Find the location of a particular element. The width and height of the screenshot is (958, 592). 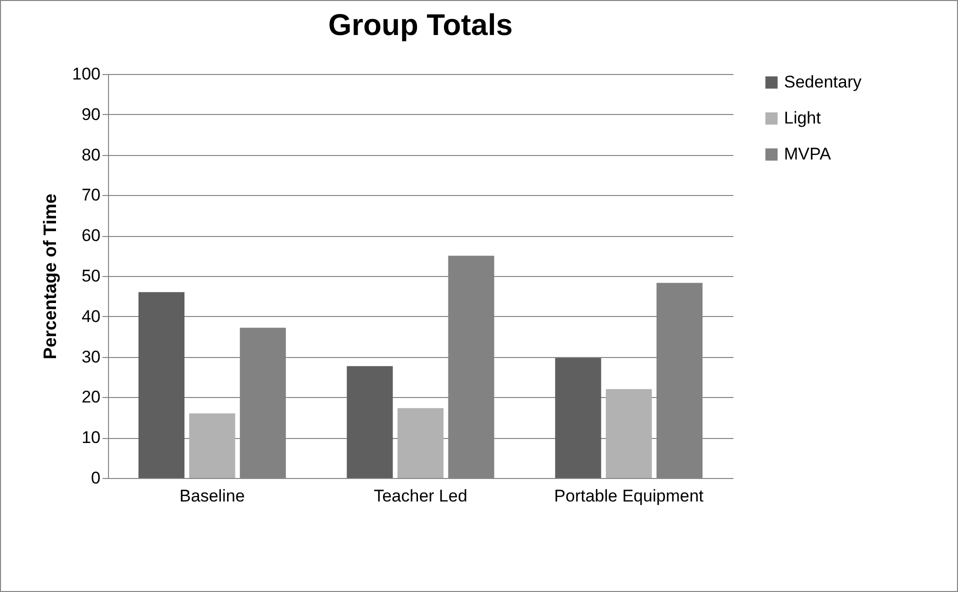

chart-title: Group Totals is located at coordinates (420, 25).